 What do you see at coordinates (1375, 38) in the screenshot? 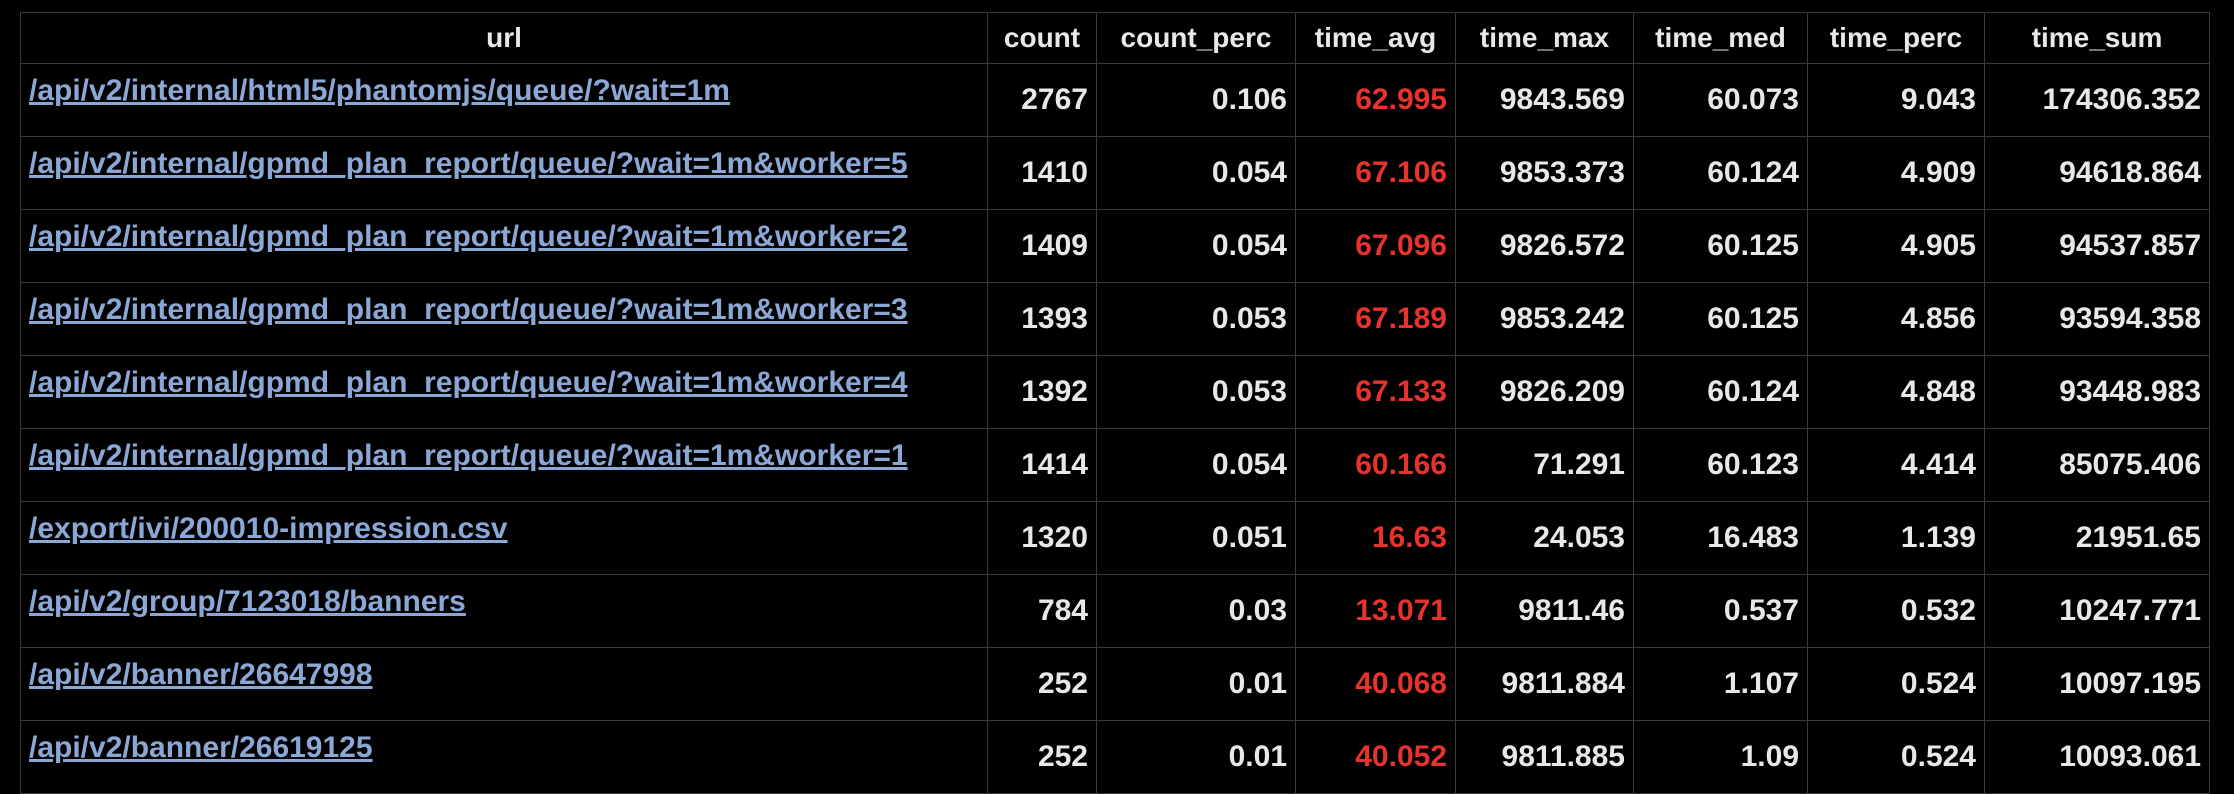
I see `column-header-time-avg: time_avg` at bounding box center [1375, 38].